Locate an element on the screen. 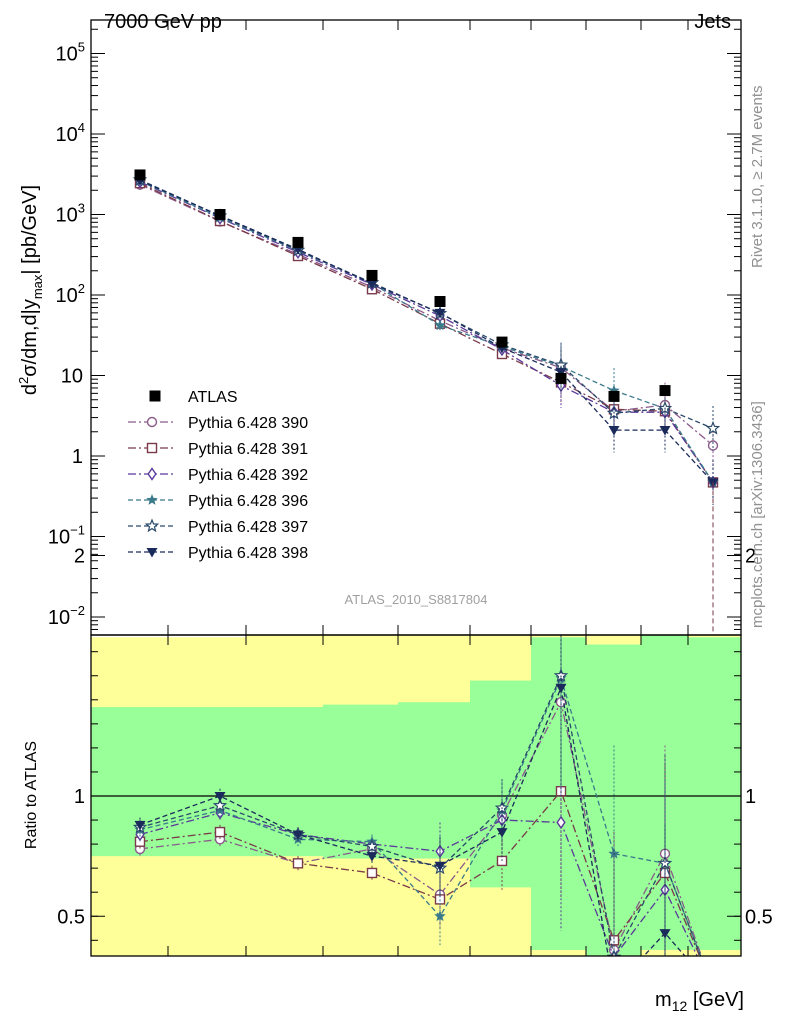  legend-label: Pythia 6.428 390 is located at coordinates (248, 423).